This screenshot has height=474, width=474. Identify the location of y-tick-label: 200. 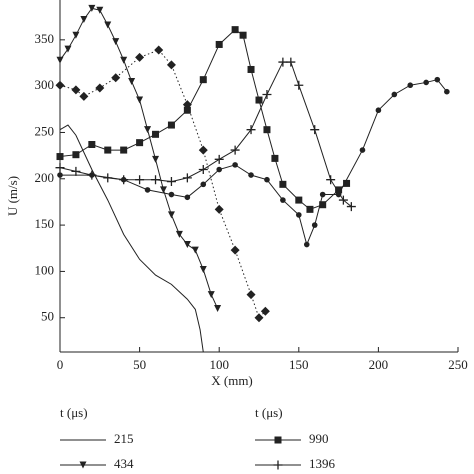
(45, 177).